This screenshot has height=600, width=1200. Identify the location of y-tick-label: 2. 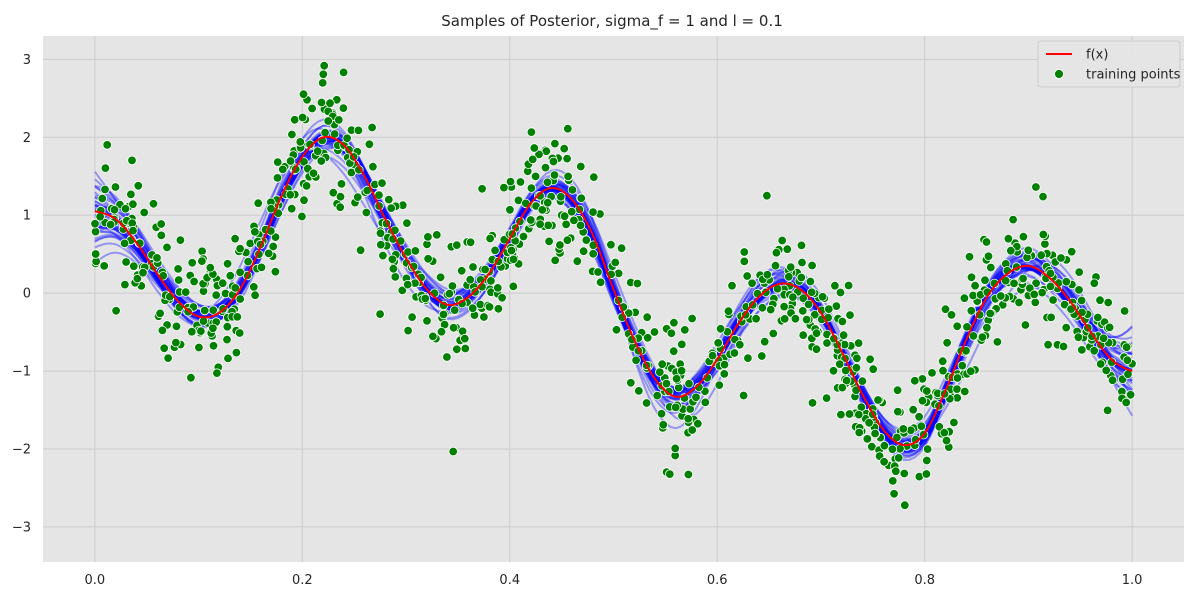
(27, 138).